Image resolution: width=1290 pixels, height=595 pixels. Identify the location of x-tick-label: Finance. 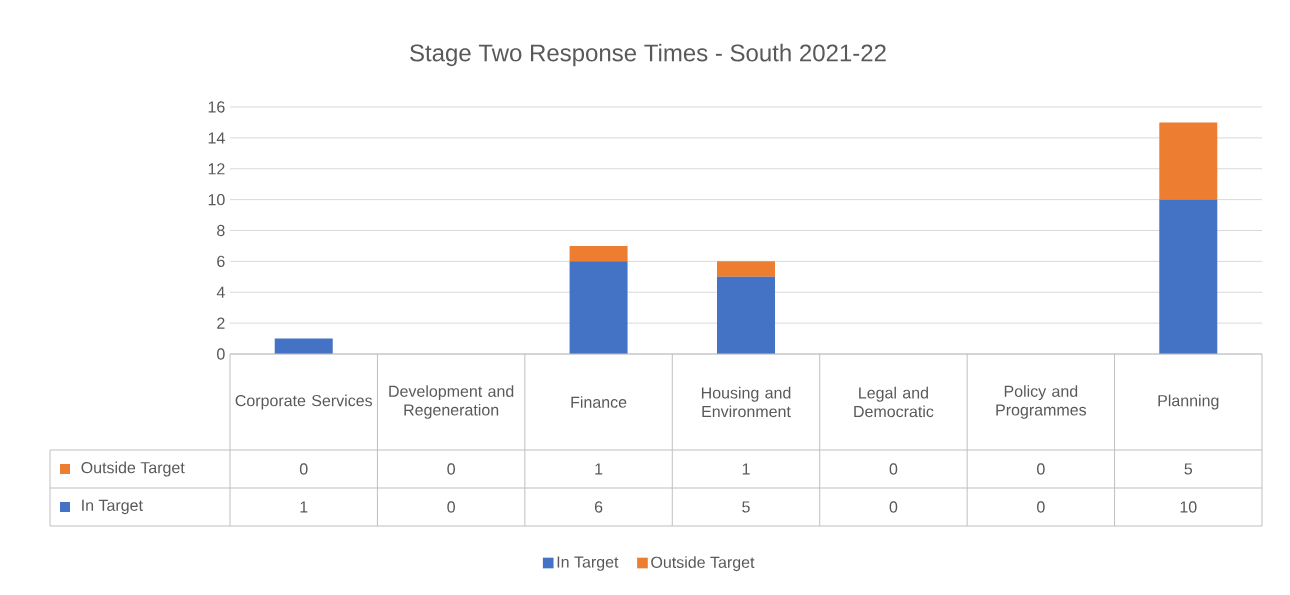
(599, 402).